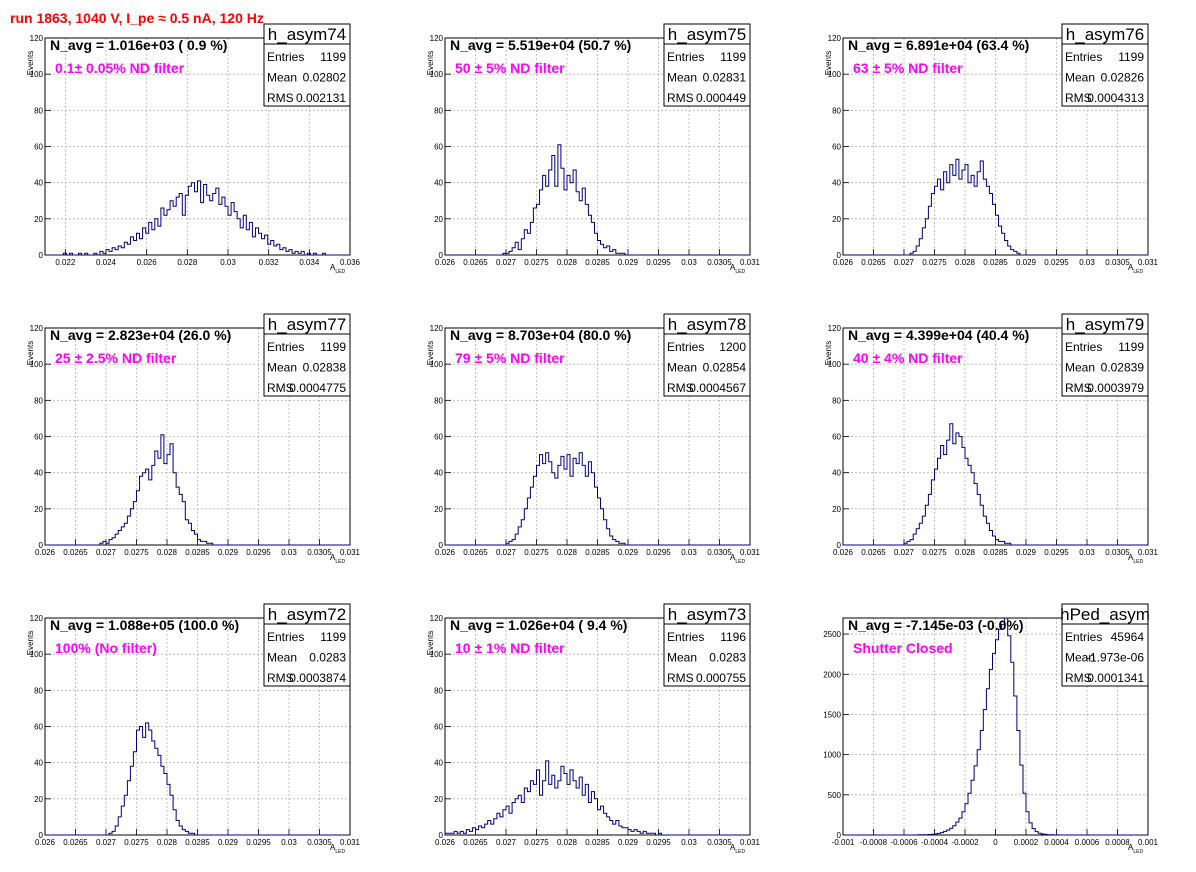  Describe the element at coordinates (903, 648) in the screenshot. I see `filter-annotation: Shutter Closed` at that location.